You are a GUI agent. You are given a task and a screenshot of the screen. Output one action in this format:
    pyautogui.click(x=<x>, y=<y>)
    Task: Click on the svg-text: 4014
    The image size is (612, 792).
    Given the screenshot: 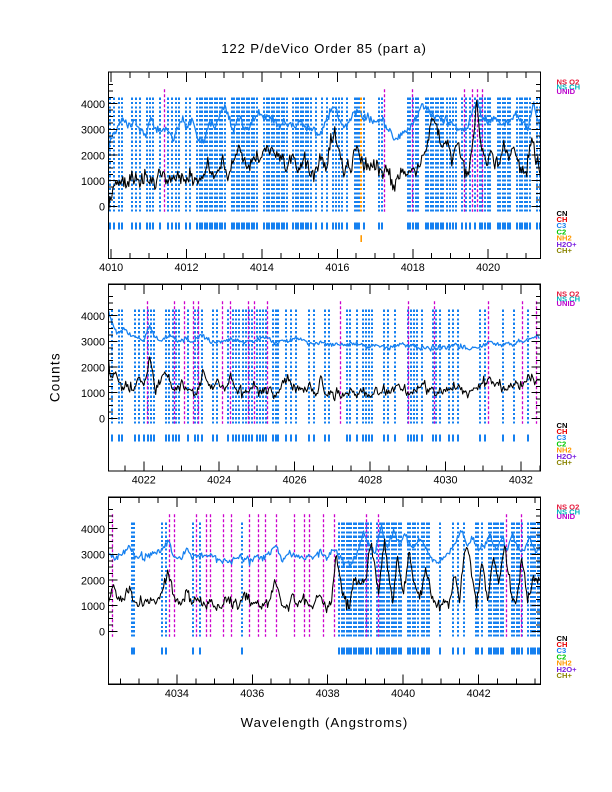 What is the action you would take?
    pyautogui.click(x=262, y=268)
    